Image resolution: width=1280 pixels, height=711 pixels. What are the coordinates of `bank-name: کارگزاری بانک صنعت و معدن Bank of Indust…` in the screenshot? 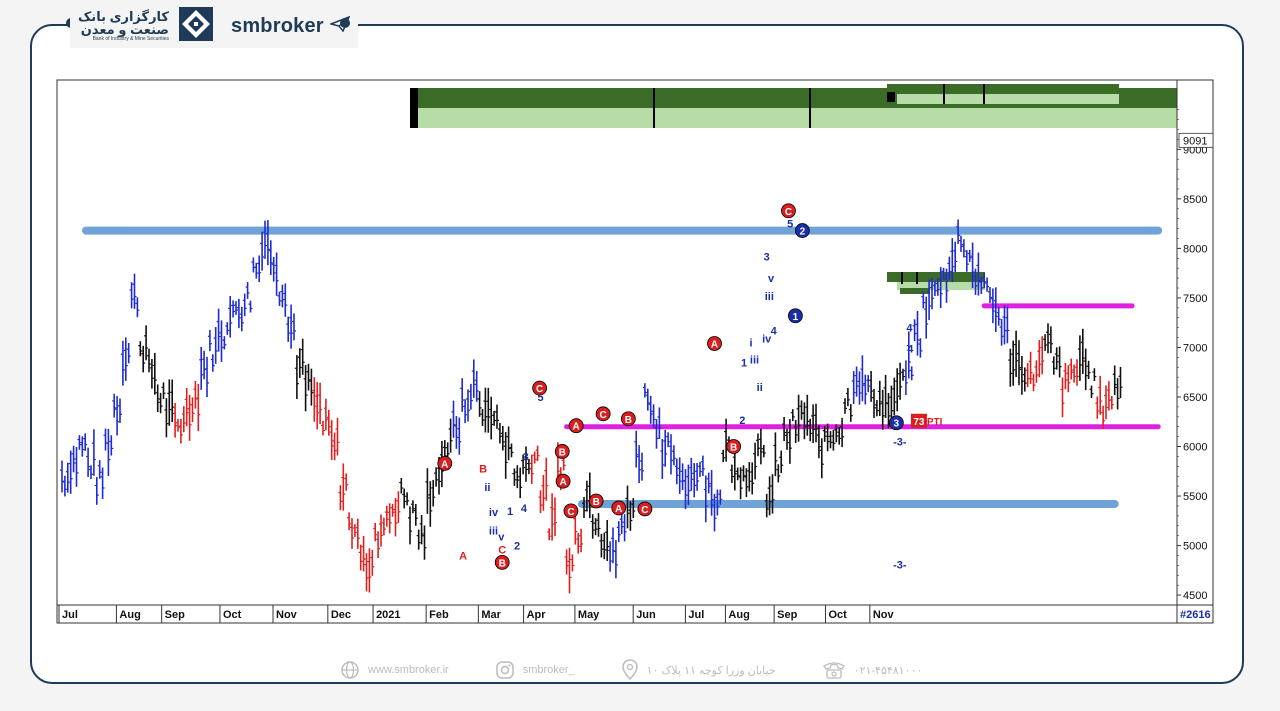 It's located at (123, 26).